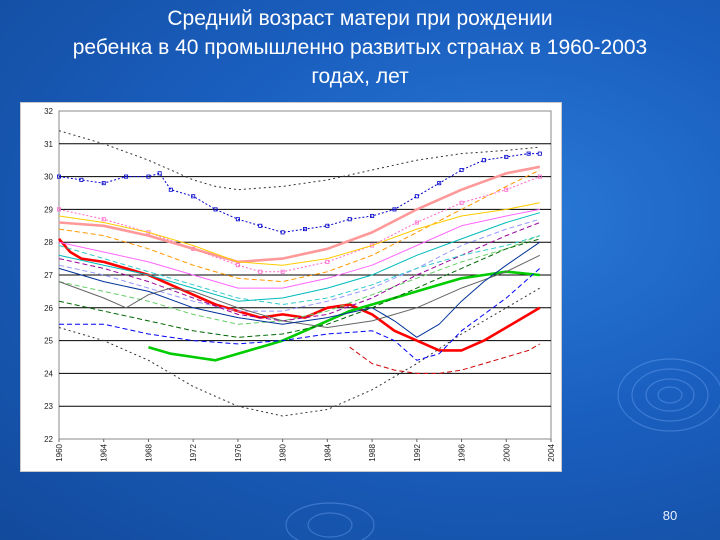  What do you see at coordinates (417, 452) in the screenshot?
I see `x-tick-label: 1992` at bounding box center [417, 452].